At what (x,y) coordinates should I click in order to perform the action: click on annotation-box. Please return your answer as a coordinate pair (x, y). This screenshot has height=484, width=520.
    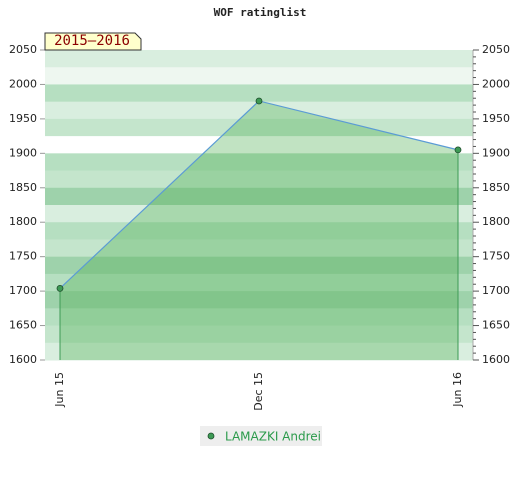
    Looking at the image, I should click on (93, 41).